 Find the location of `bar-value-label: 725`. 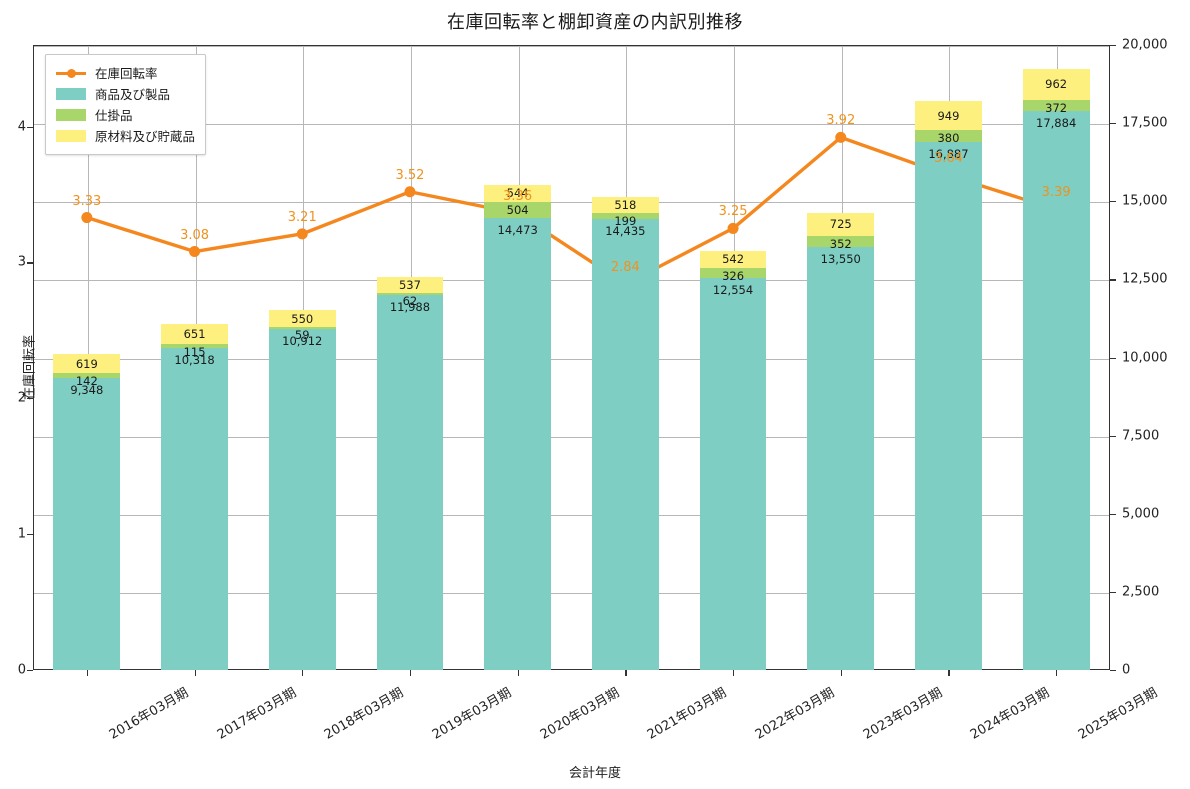

bar-value-label: 725 is located at coordinates (840, 224).